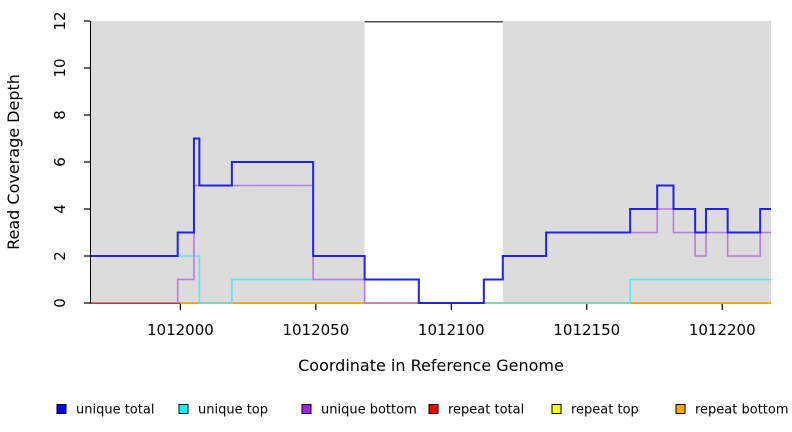 The height and width of the screenshot is (432, 792). I want to click on legend-item: unique total, so click(105, 410).